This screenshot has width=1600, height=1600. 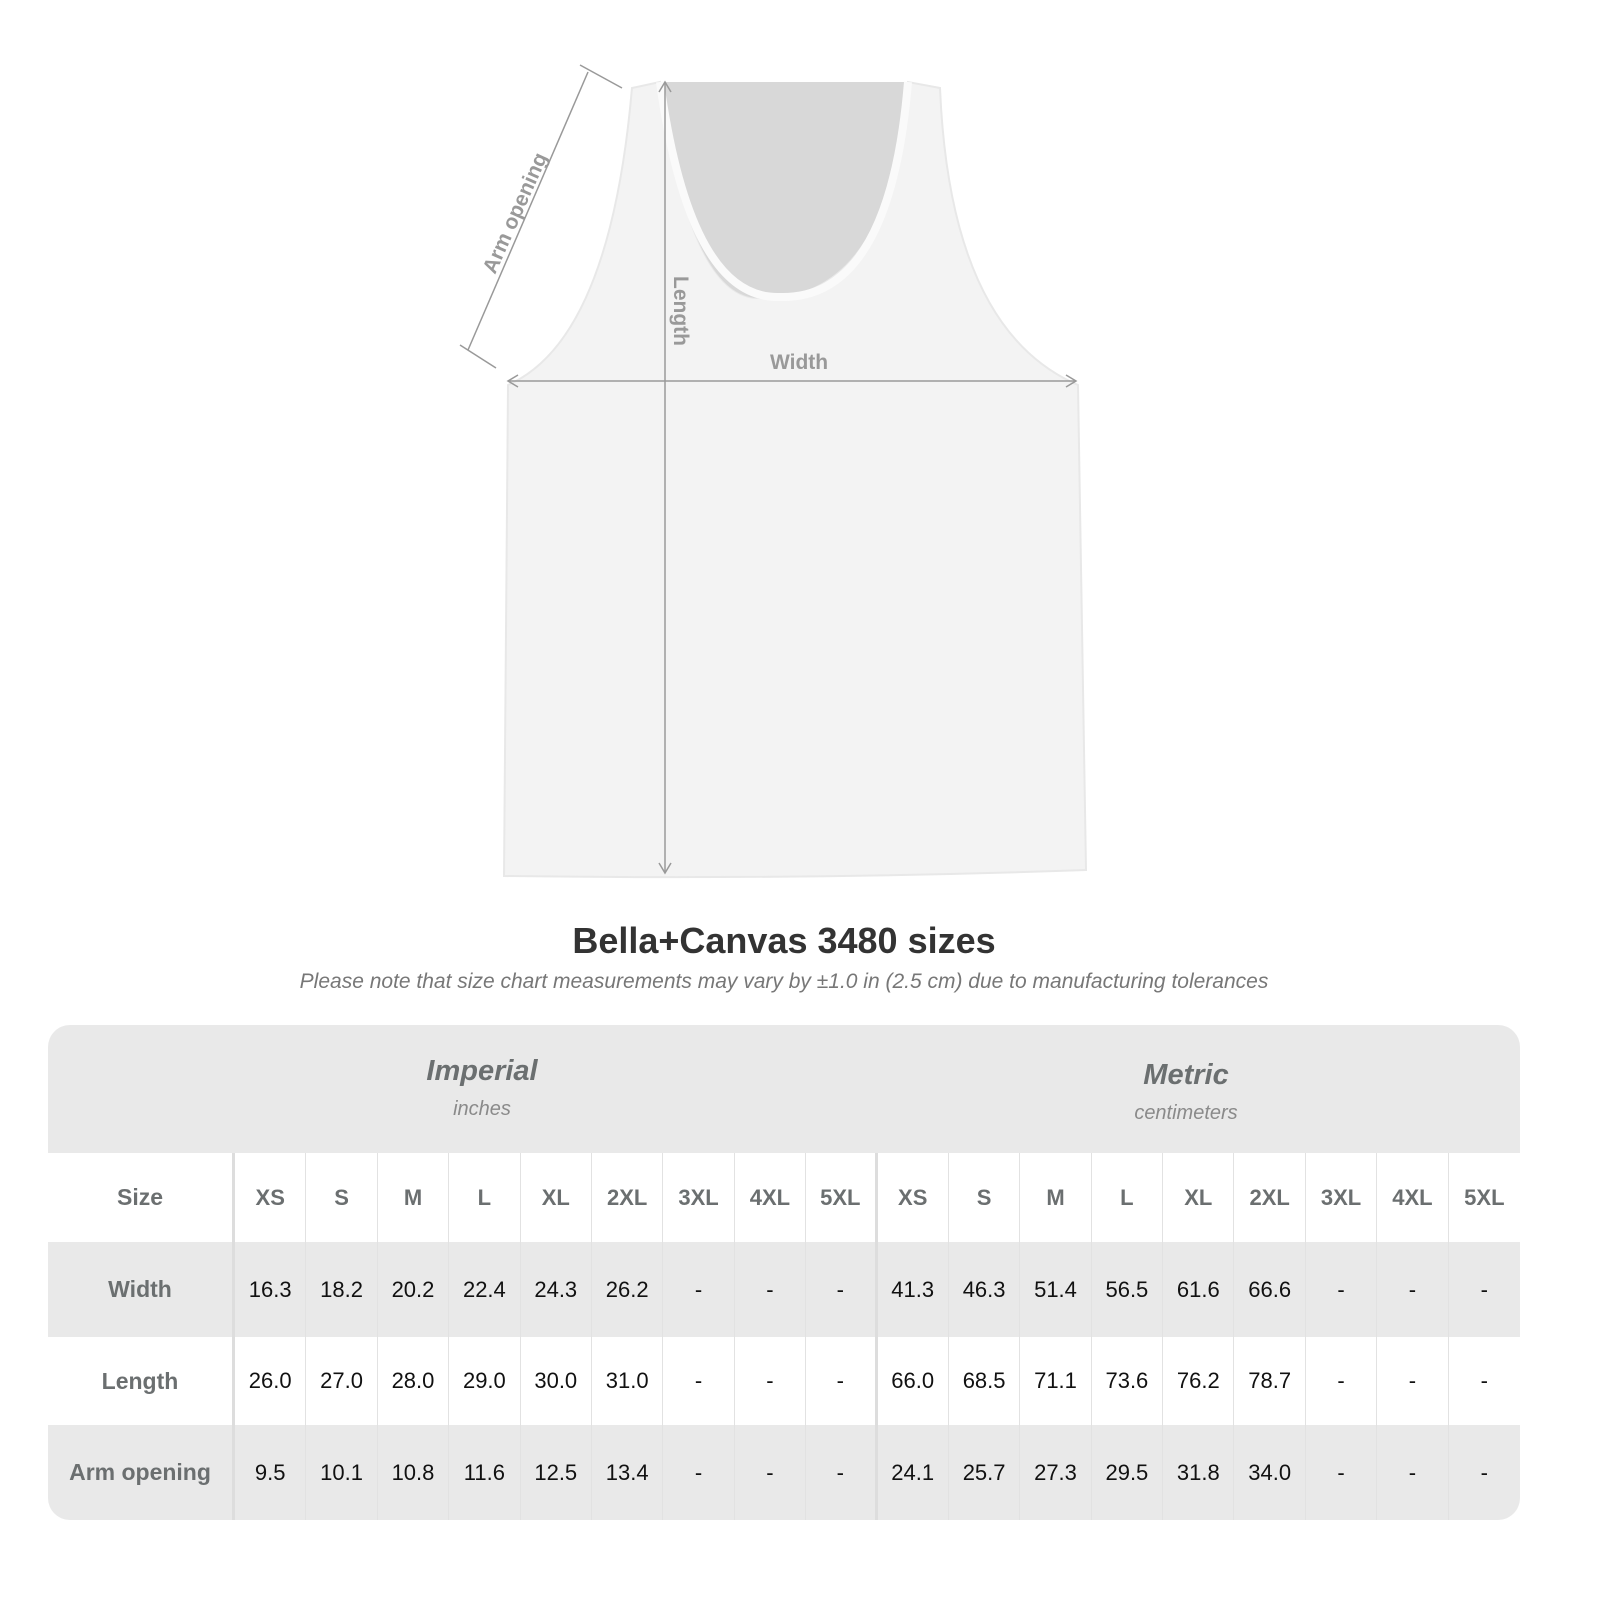 I want to click on metric-cell: 24.1, so click(x=913, y=1472).